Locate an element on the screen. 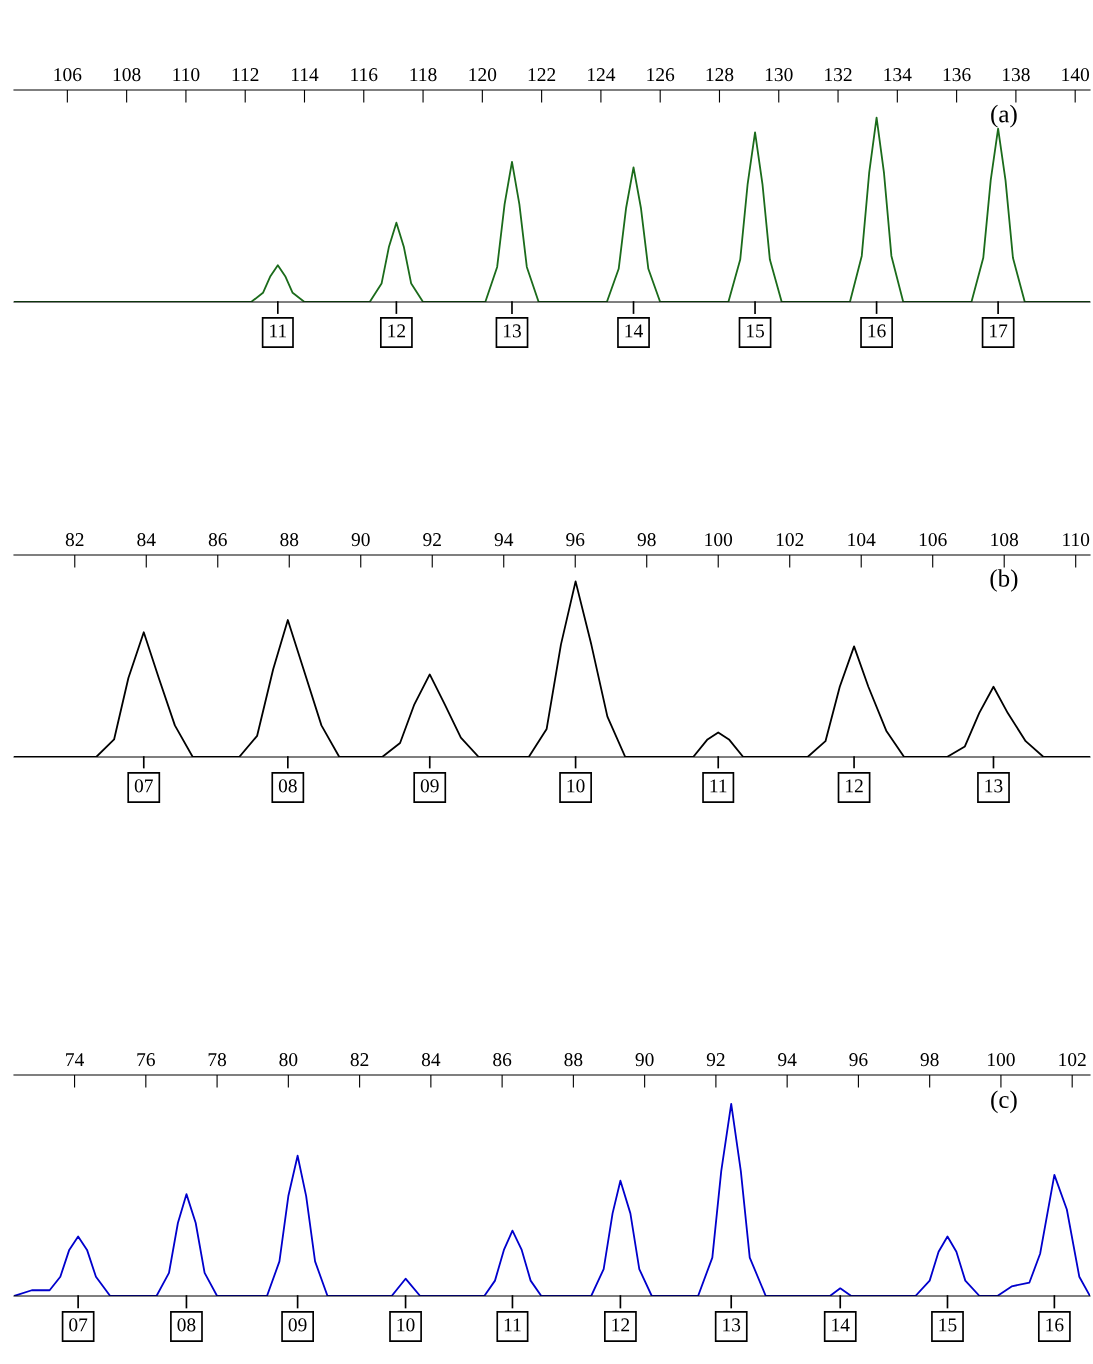  x-tick-label: 122 is located at coordinates (542, 74).